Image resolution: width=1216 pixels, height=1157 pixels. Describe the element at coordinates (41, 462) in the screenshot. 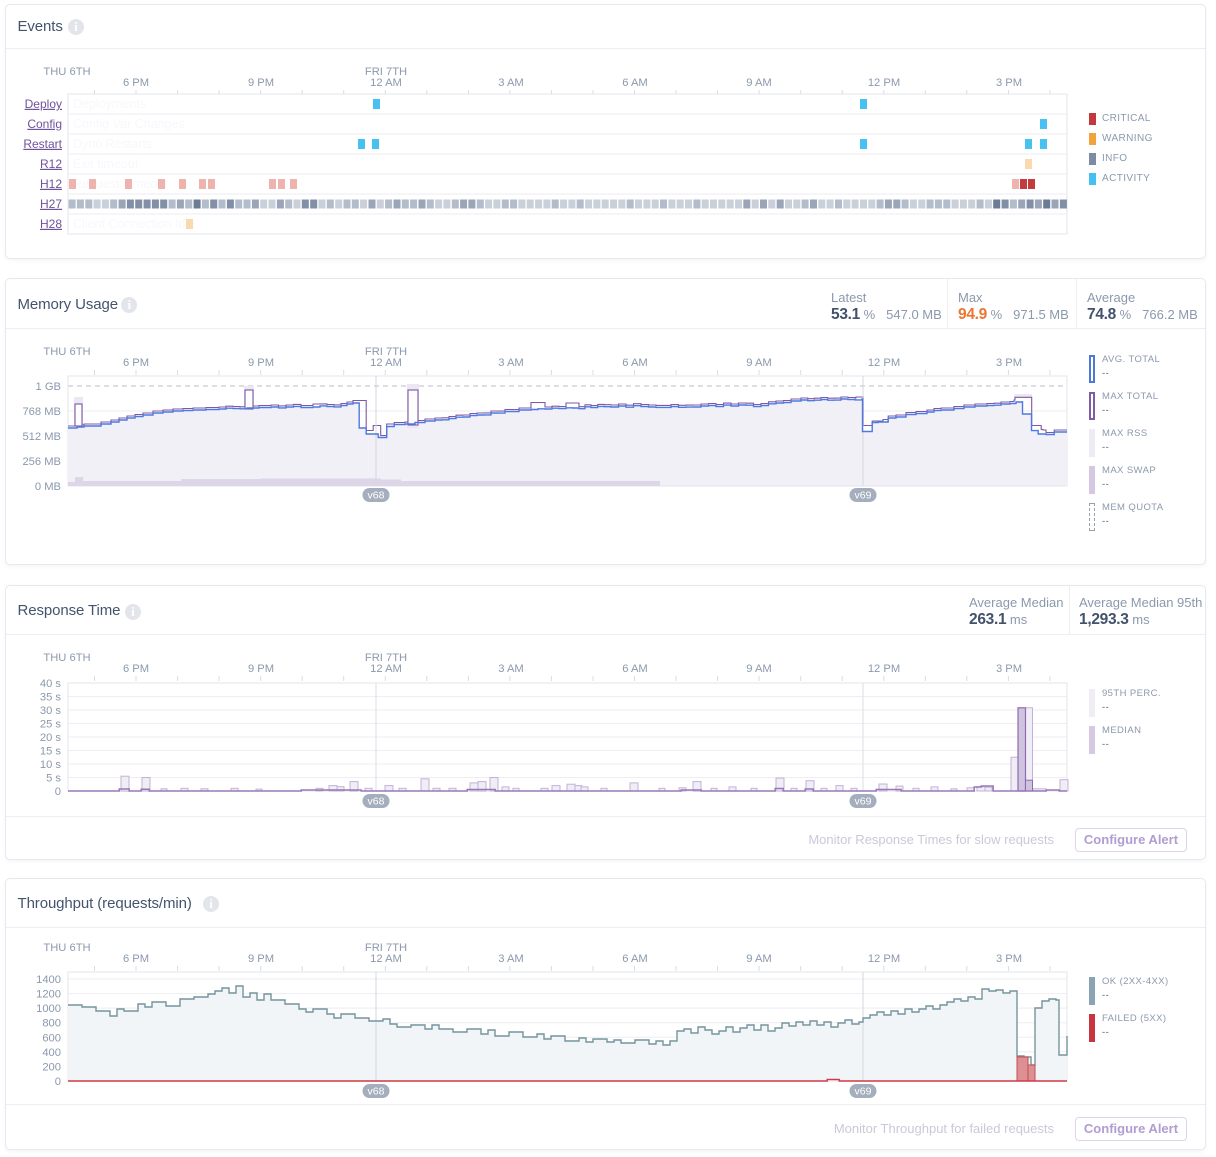

I see `svg-text: 256 MB` at that location.